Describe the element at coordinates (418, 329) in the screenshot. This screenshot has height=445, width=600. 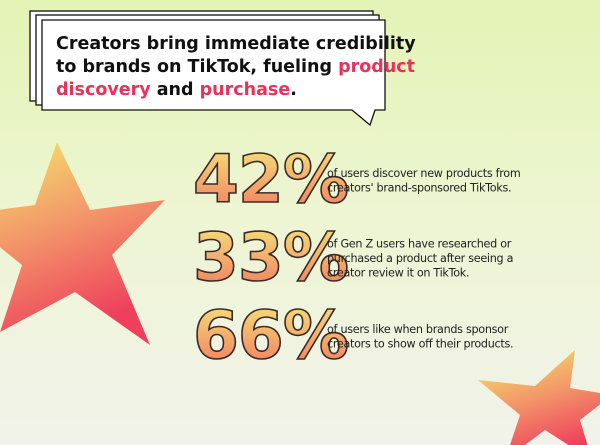
I see `stat-description: of users like when brands sponsor` at that location.